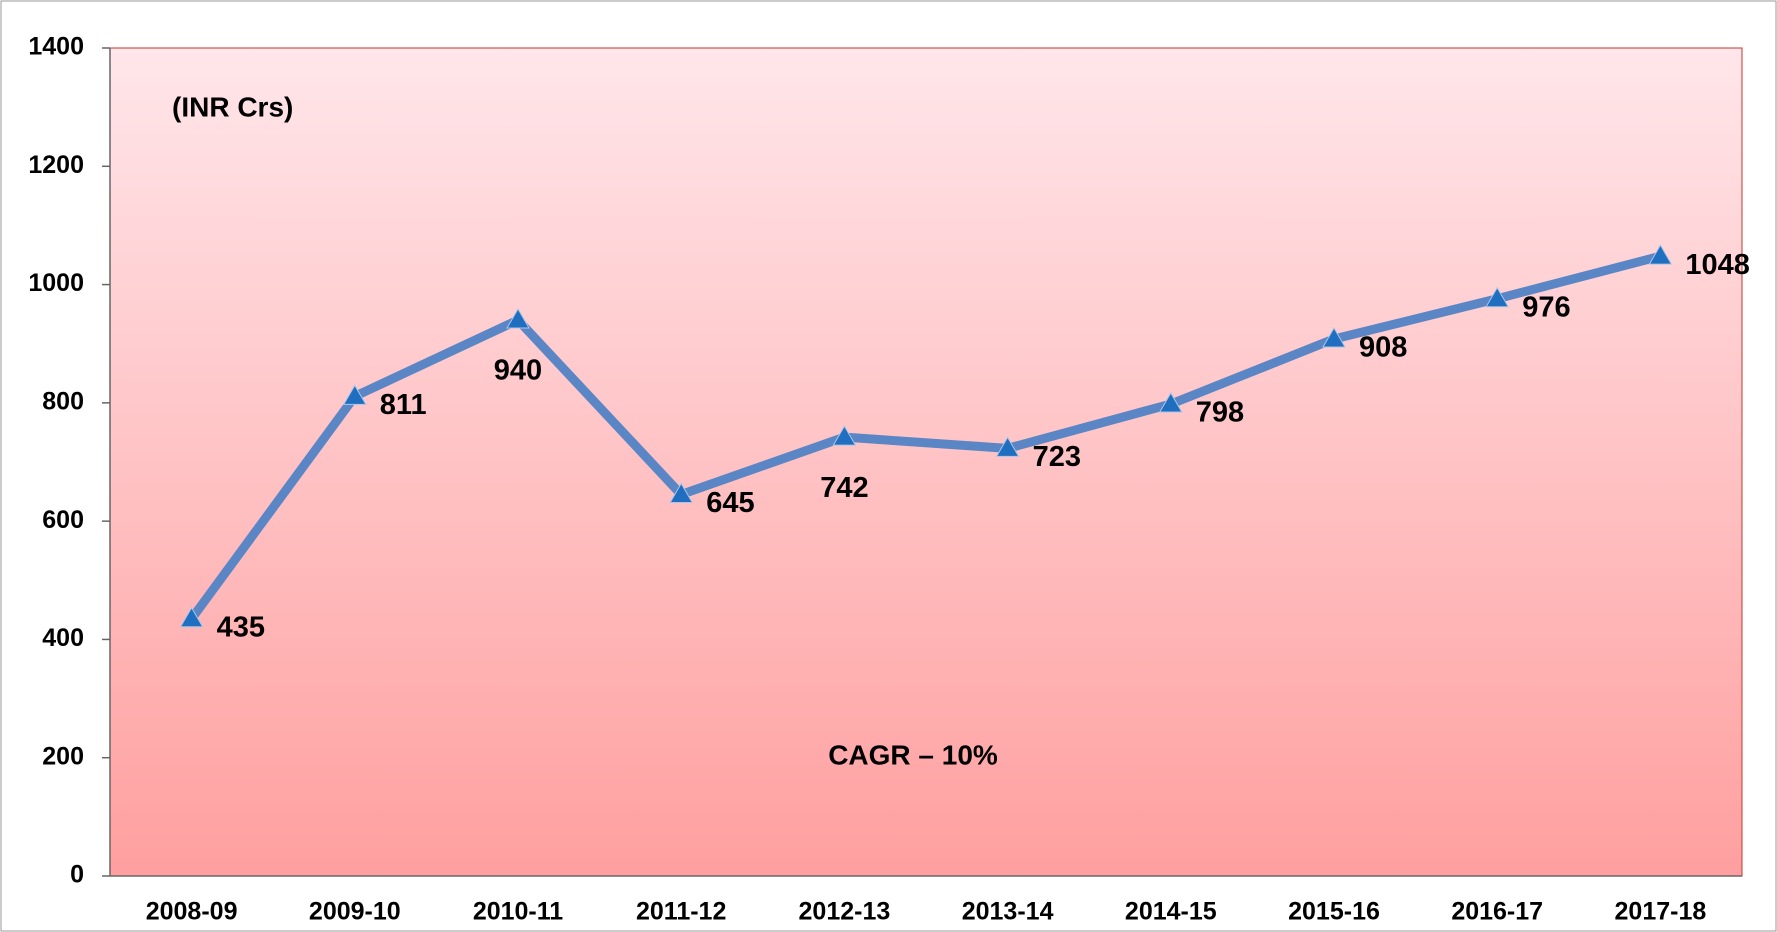 The height and width of the screenshot is (932, 1777). Describe the element at coordinates (56, 47) in the screenshot. I see `y-tick-label: 1400` at that location.